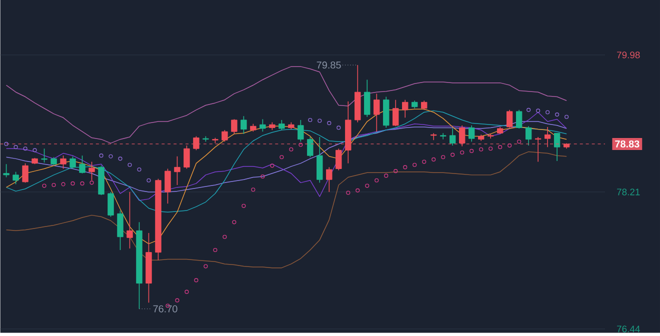  I want to click on y-tick-label: 79.98, so click(628, 55).